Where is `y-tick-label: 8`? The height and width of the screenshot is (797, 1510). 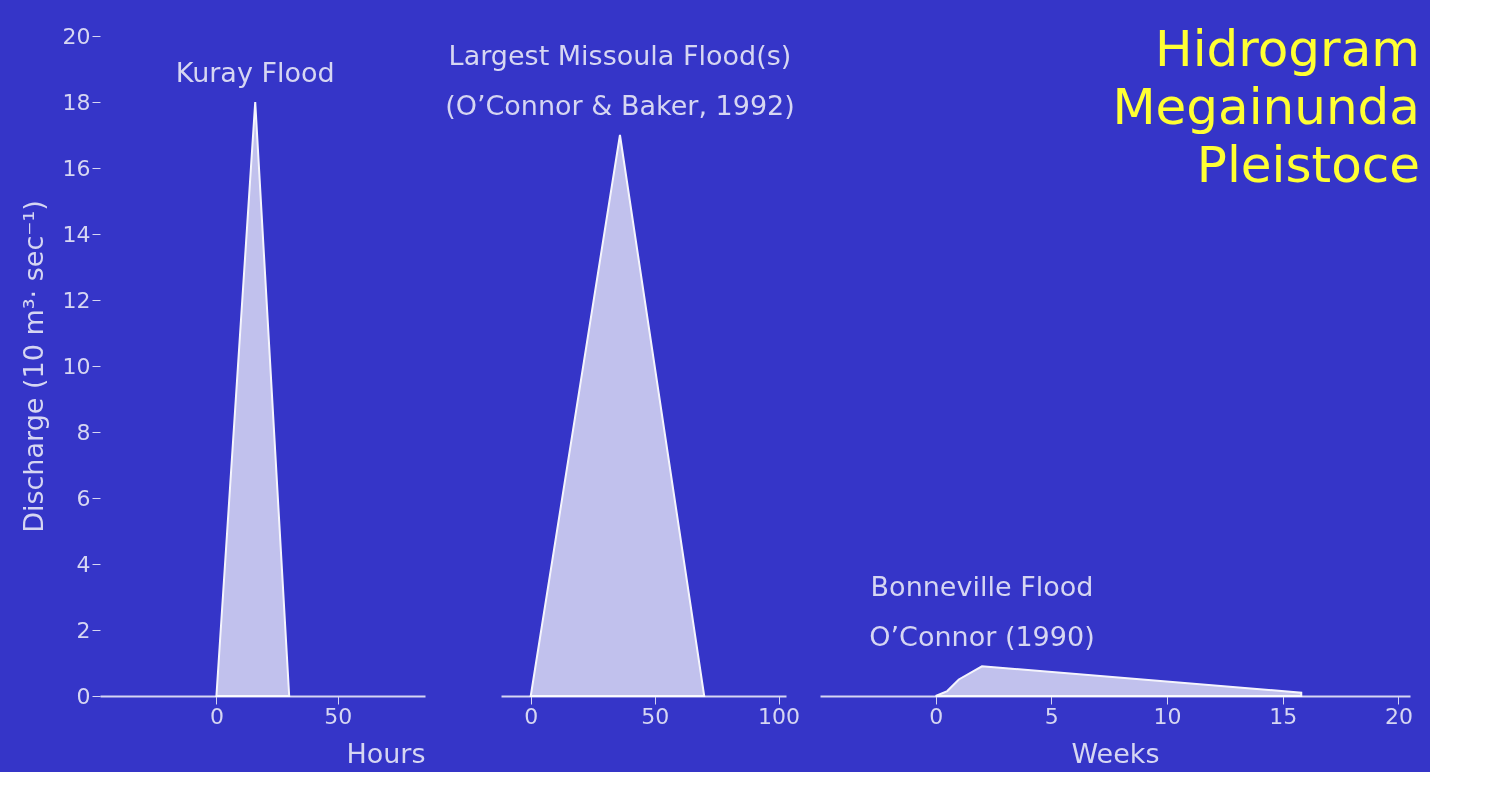
y-tick-label: 8 is located at coordinates (83, 432).